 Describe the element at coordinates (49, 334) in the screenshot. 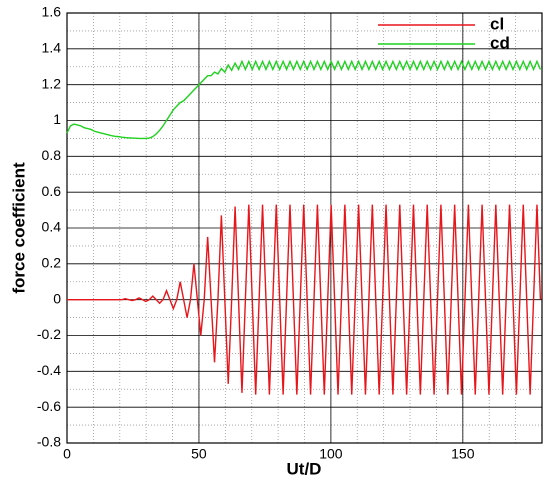

I see `y-tick-label: -0.2` at that location.